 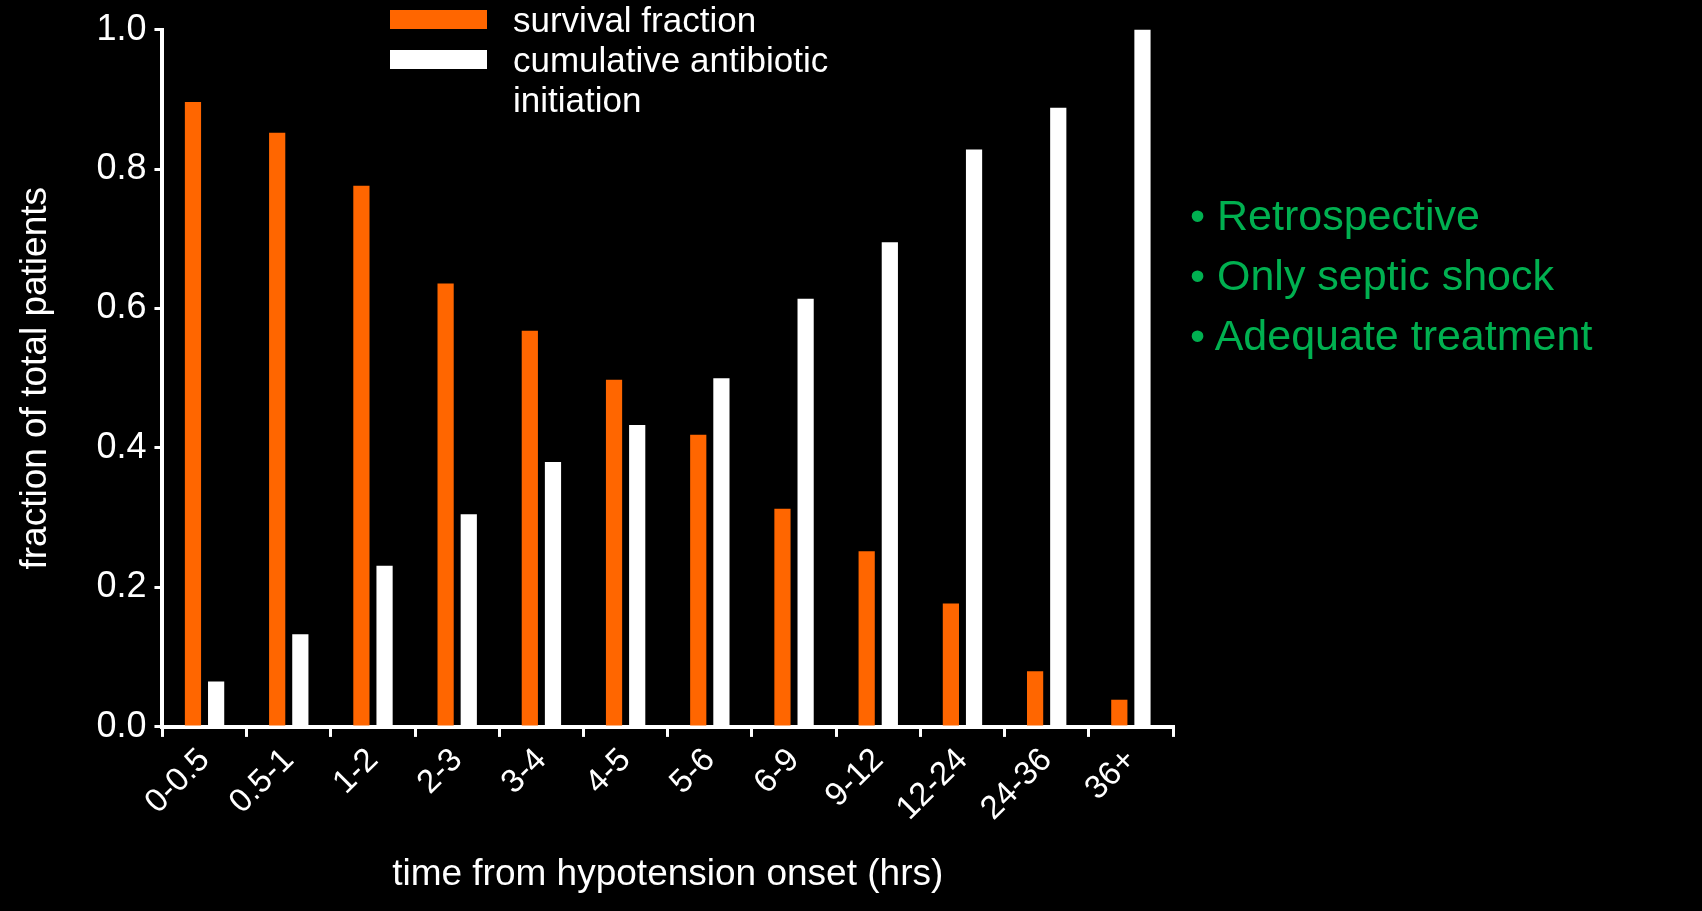 I want to click on text: • Only septic shock, so click(x=1372, y=275).